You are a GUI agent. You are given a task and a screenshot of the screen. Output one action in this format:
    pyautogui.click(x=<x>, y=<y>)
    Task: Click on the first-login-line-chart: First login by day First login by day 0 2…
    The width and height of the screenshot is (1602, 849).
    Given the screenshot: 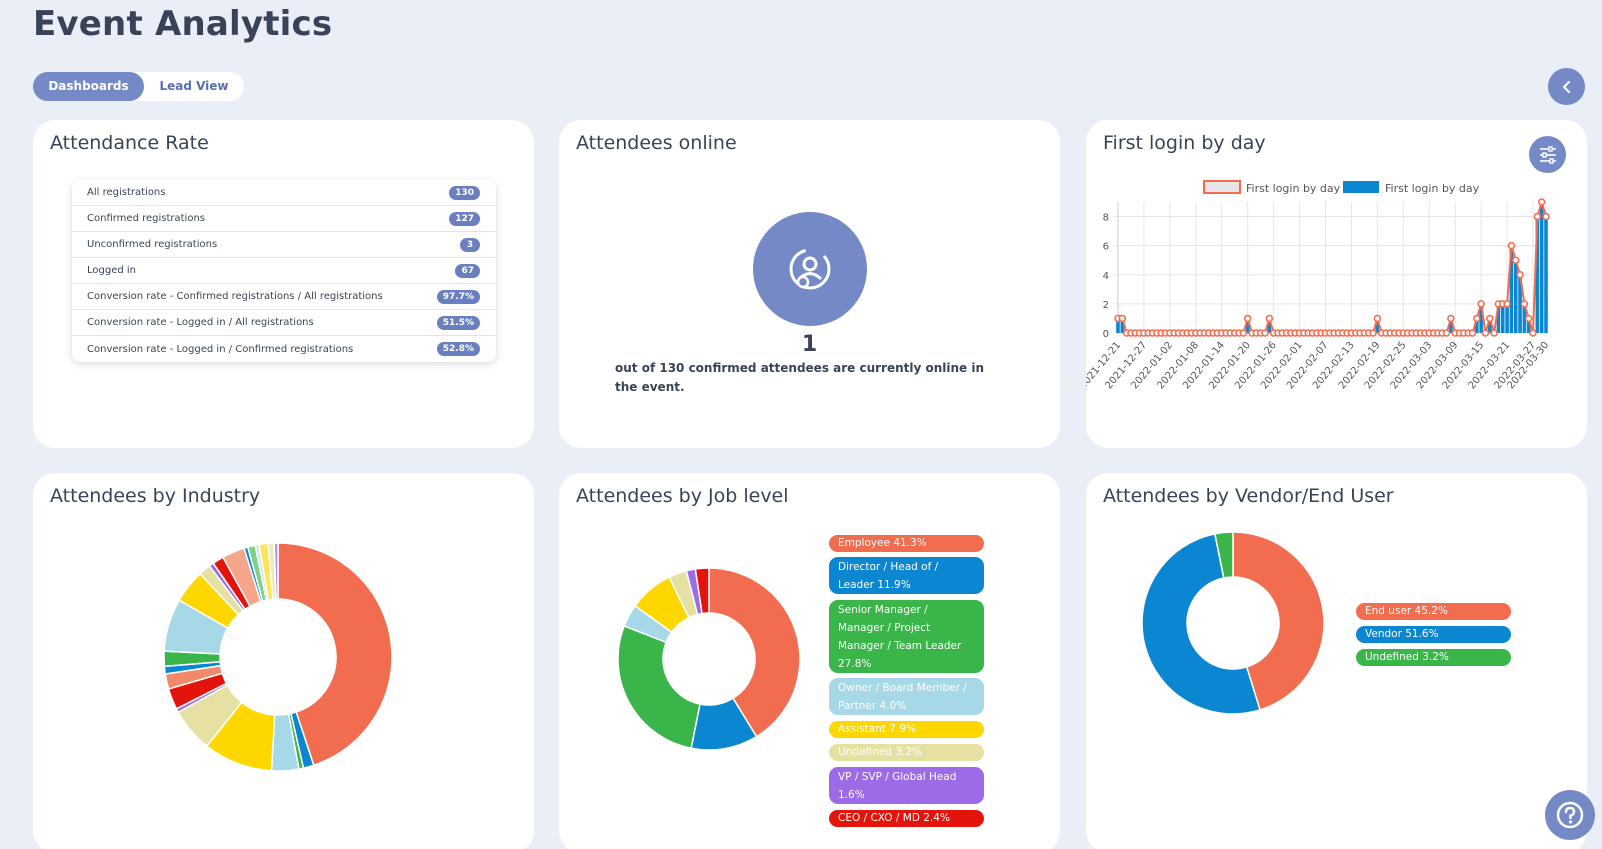 What is the action you would take?
    pyautogui.click(x=1318, y=285)
    